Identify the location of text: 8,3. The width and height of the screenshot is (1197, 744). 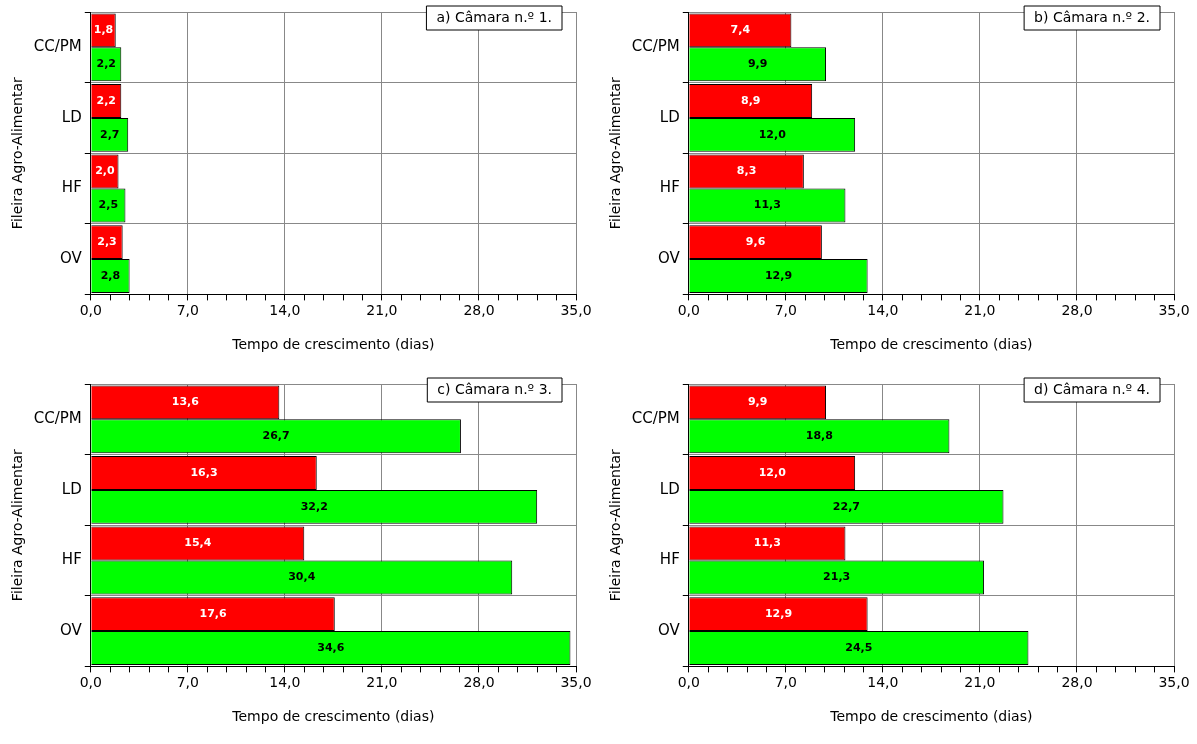
(746, 171).